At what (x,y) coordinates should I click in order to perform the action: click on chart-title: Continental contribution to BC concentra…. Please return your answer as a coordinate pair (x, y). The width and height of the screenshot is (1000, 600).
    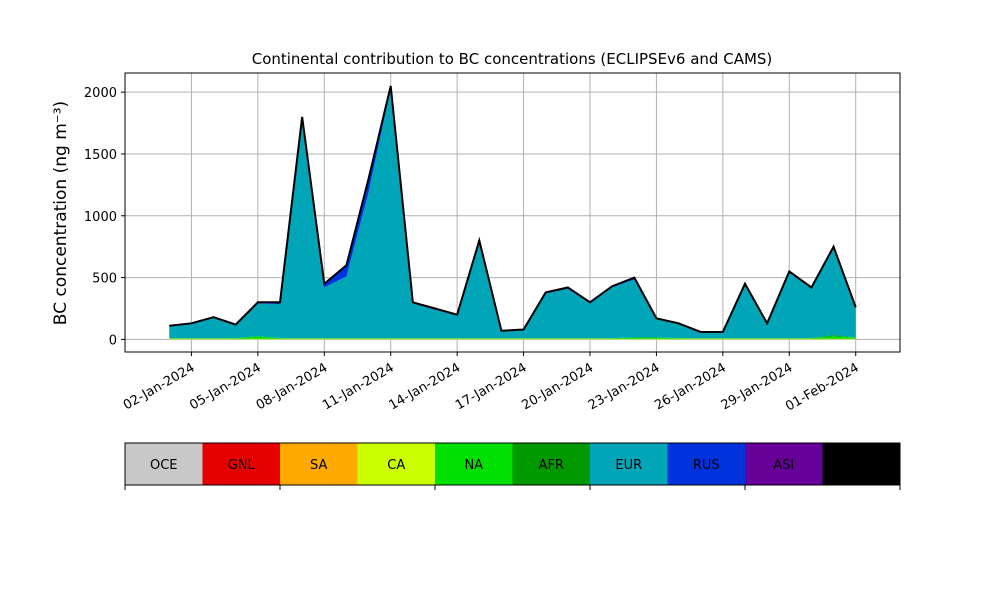
    Looking at the image, I should click on (512, 59).